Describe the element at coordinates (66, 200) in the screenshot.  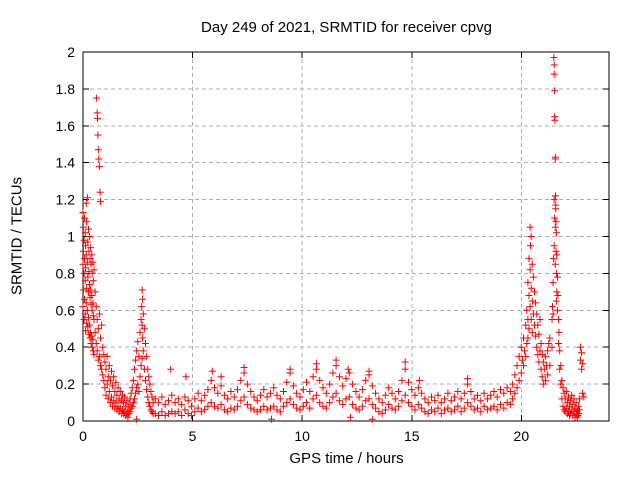
I see `y-tick-label: 1.2` at that location.